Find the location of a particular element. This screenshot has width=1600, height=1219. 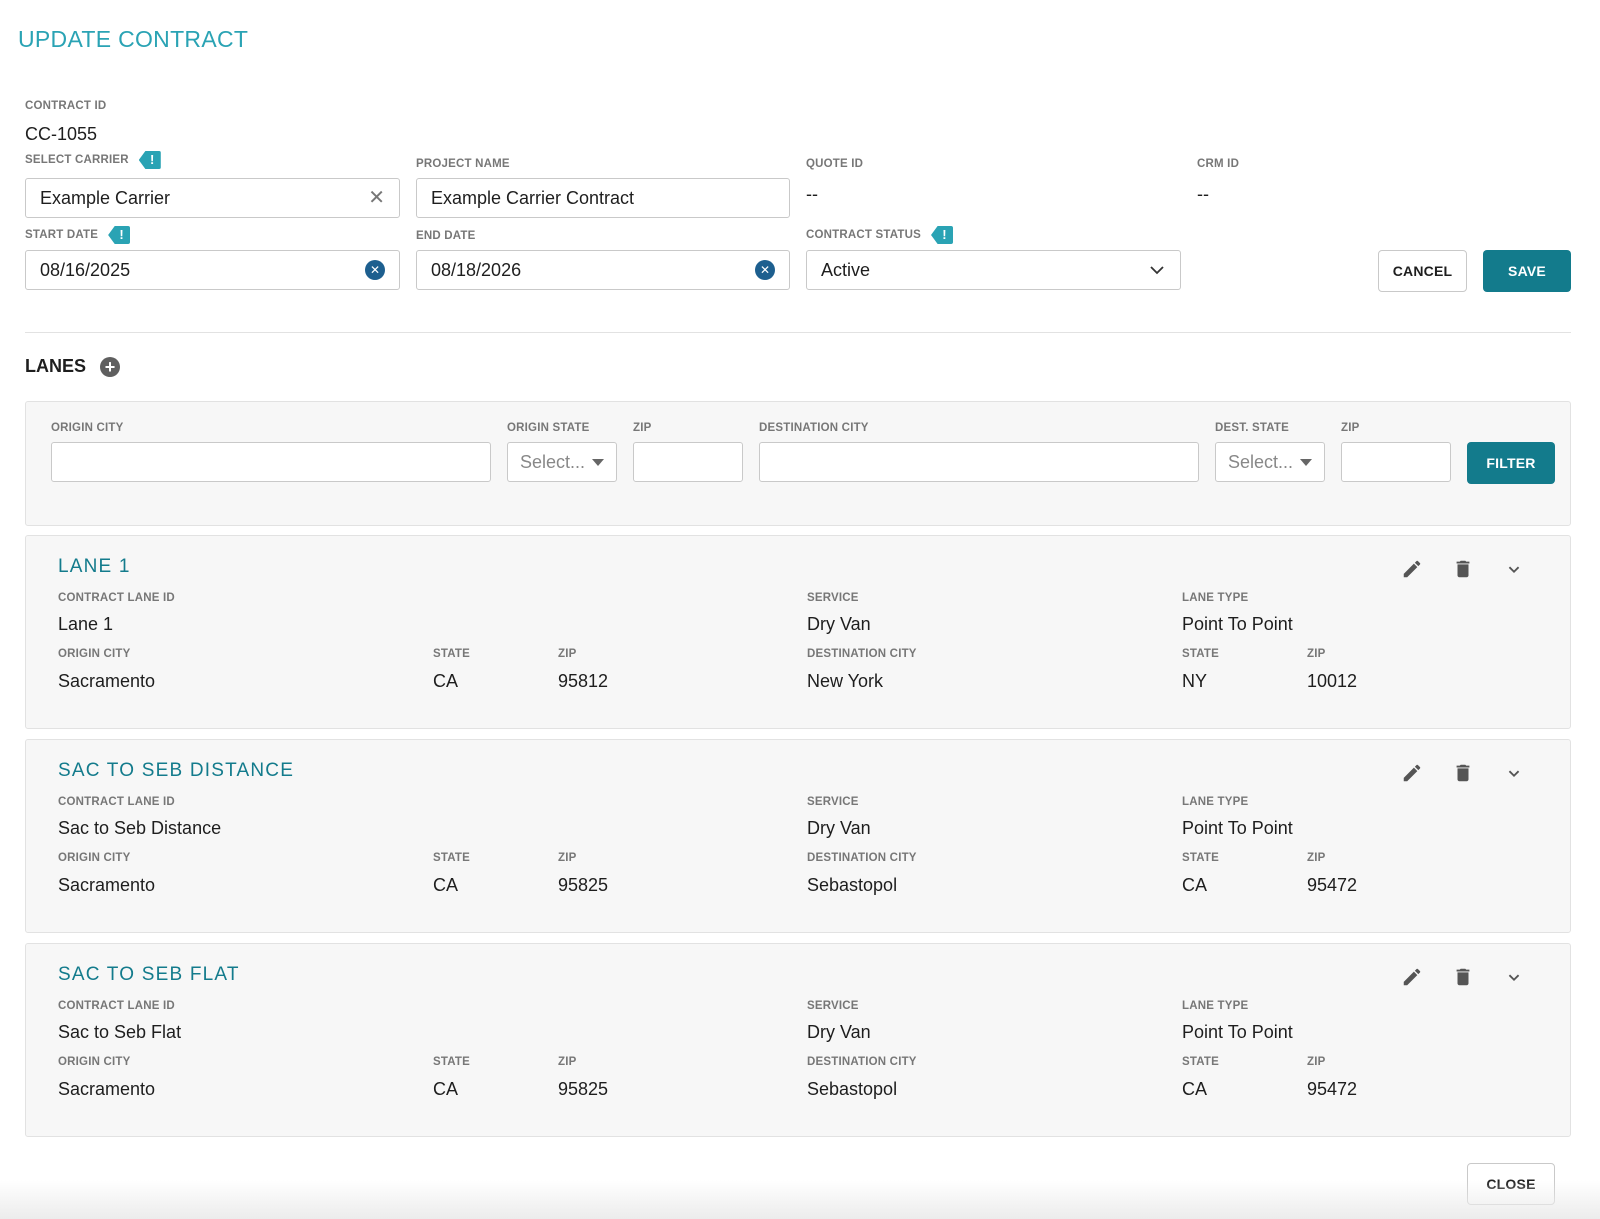

filter-button: FILTER is located at coordinates (1511, 463).